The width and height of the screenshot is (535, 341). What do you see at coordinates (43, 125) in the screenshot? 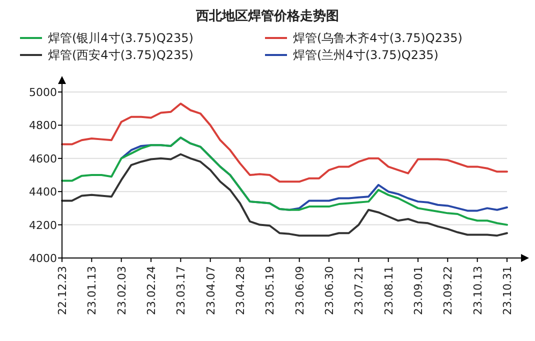
I see `y-tick-label: 4800` at bounding box center [43, 125].